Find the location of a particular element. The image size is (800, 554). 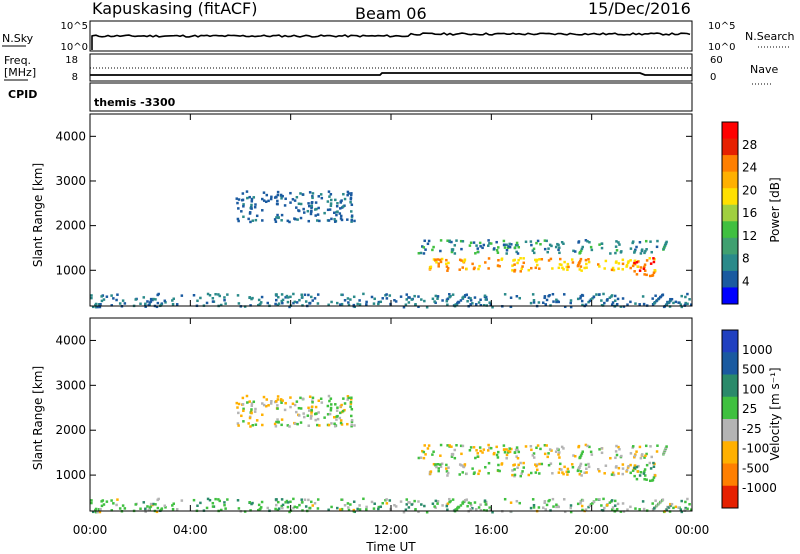

y-tick-label: 1000 is located at coordinates (70, 475).